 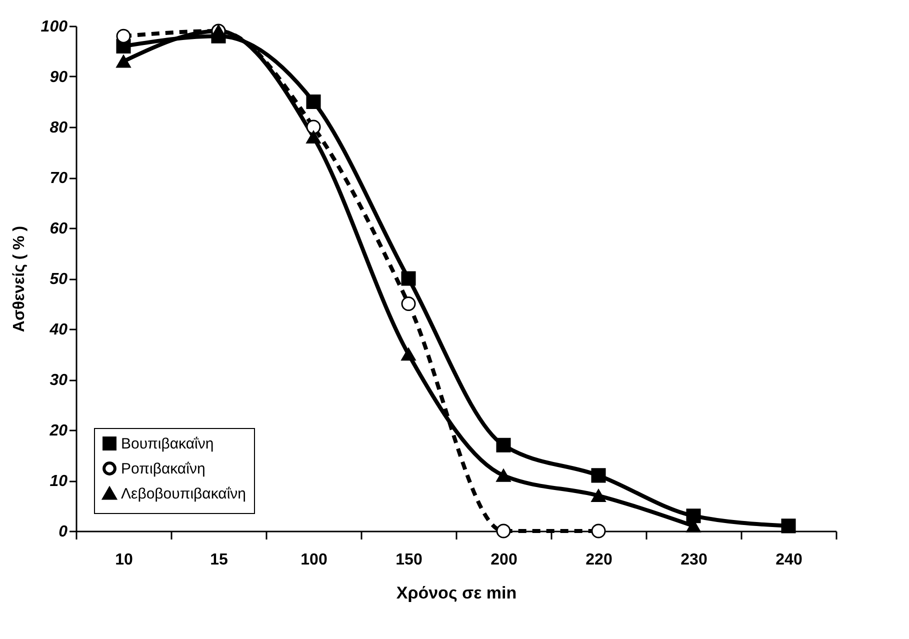 I want to click on legend-label: Βουπιβακαΐνη, so click(x=167, y=444).